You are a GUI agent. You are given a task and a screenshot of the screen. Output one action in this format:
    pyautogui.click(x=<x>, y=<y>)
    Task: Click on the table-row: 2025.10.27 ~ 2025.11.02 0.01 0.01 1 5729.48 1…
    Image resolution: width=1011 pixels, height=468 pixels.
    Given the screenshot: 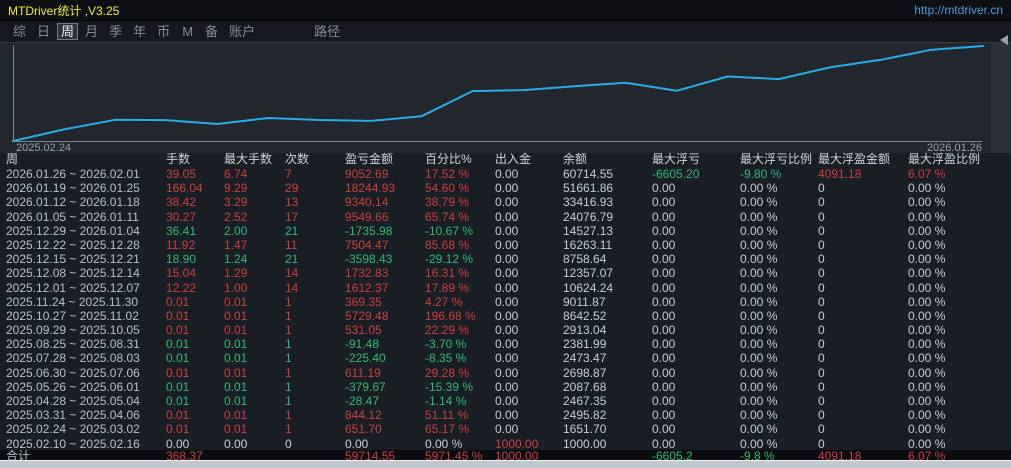 What is the action you would take?
    pyautogui.click(x=505, y=316)
    